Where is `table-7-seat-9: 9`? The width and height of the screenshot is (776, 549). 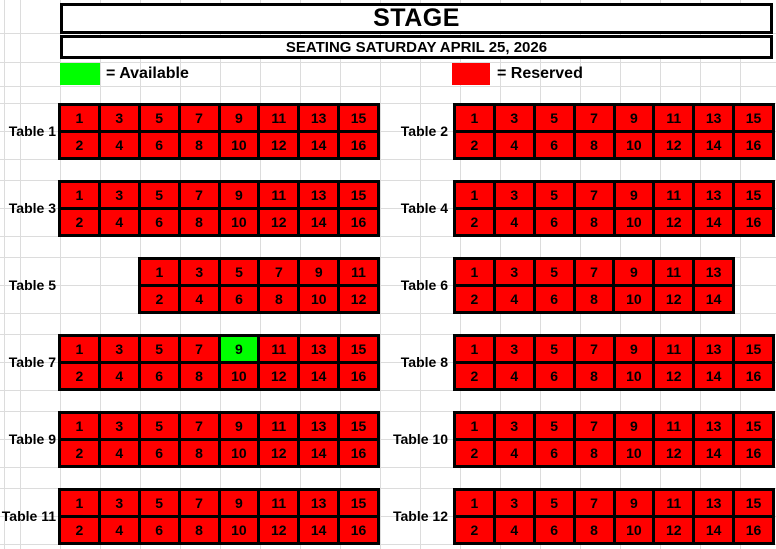
table-7-seat-9: 9 is located at coordinates (239, 349).